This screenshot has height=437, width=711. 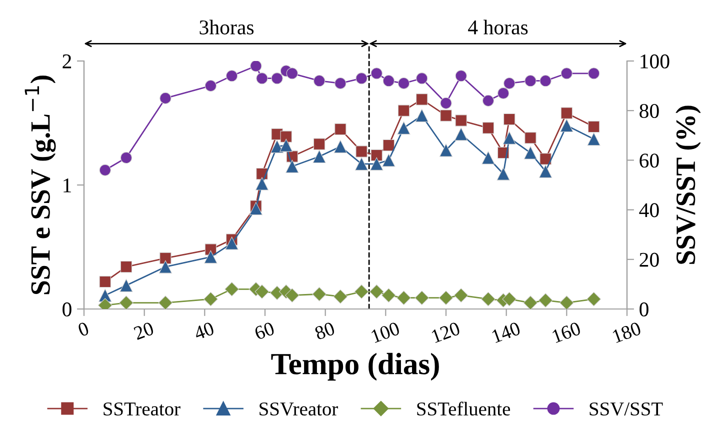 I want to click on x-tick-label: 40, so click(x=204, y=331).